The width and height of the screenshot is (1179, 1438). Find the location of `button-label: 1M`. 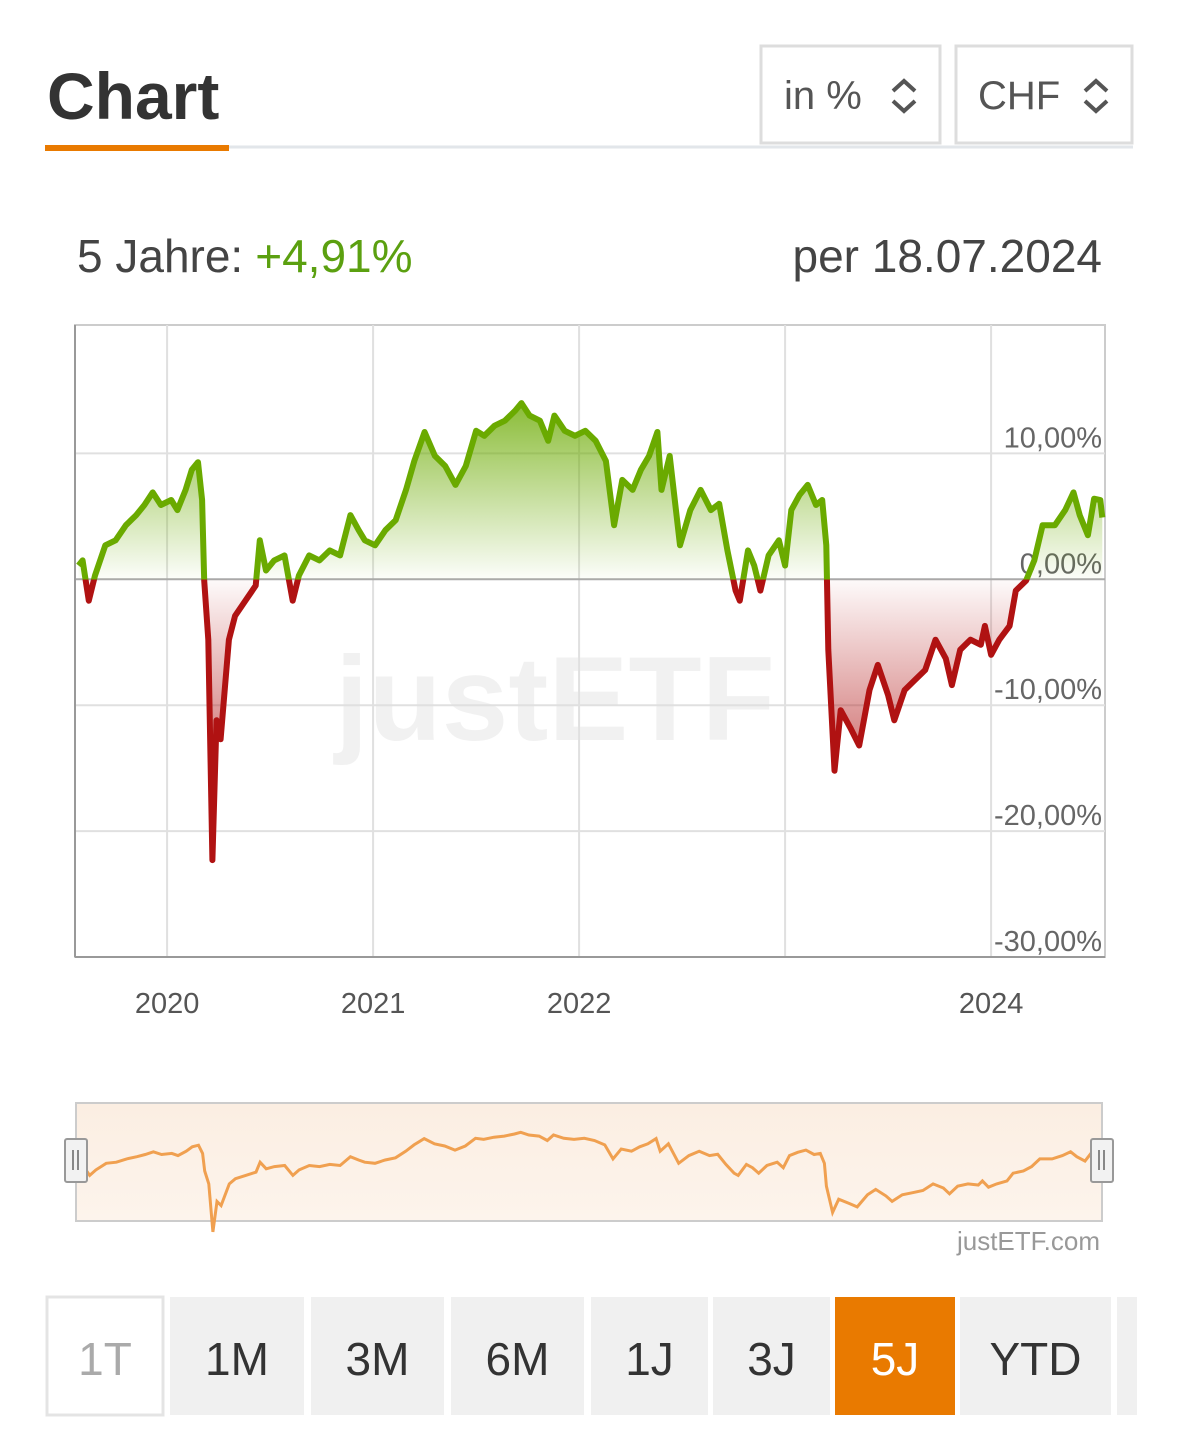

button-label: 1M is located at coordinates (237, 1359).